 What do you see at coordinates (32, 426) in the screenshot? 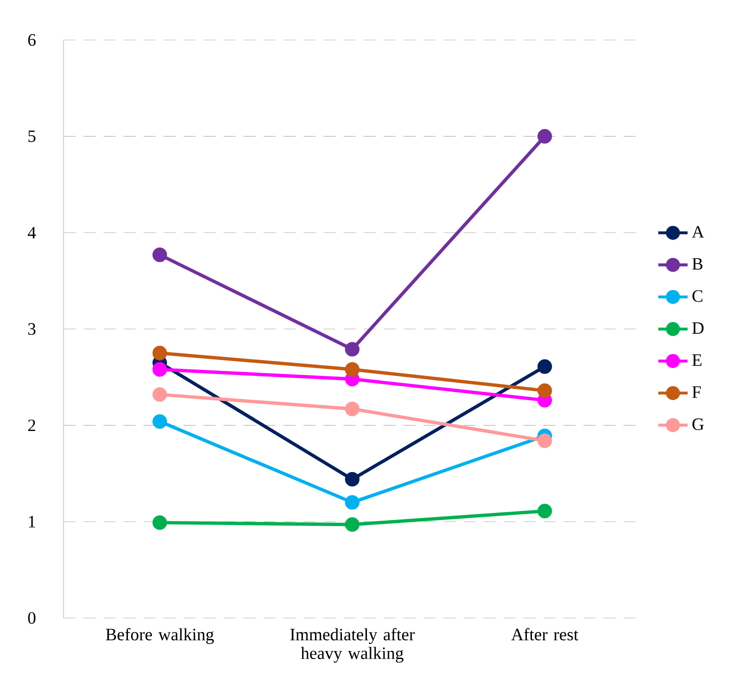
I see `y-tick-label: 2` at bounding box center [32, 426].